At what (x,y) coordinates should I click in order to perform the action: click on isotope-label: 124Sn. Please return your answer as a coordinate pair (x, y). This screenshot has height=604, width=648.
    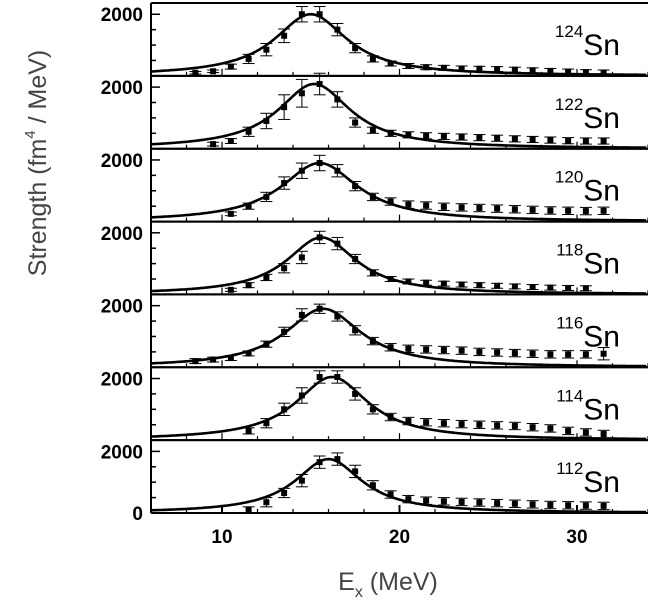
    Looking at the image, I should click on (587, 42).